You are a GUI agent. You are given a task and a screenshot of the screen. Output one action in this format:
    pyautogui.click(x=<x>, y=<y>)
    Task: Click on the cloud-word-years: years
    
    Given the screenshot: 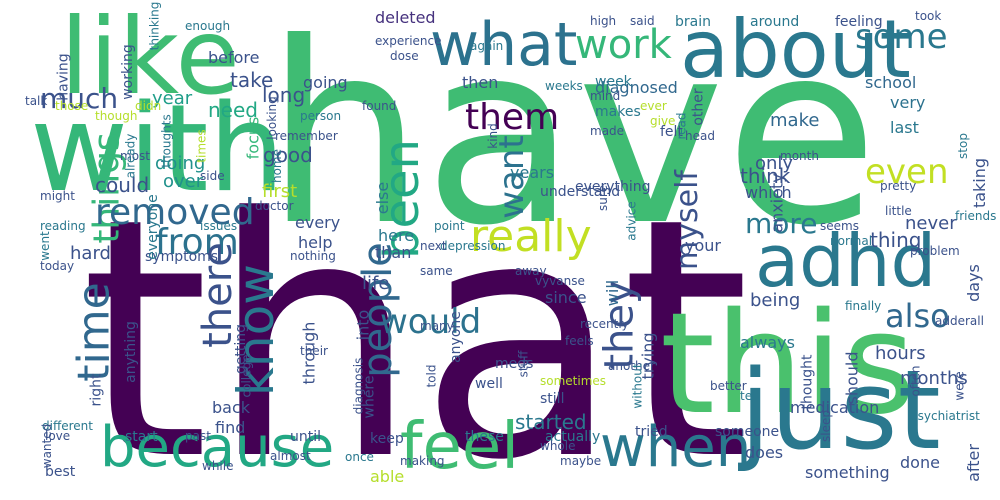 What is the action you would take?
    pyautogui.click(x=532, y=172)
    